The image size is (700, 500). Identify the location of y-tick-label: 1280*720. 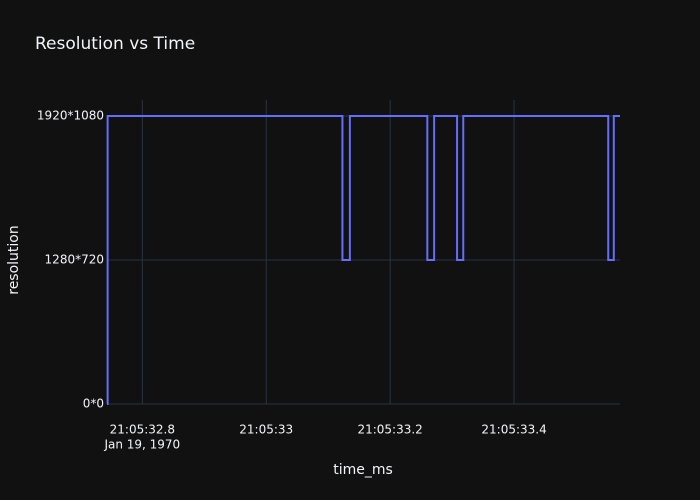
(74, 260).